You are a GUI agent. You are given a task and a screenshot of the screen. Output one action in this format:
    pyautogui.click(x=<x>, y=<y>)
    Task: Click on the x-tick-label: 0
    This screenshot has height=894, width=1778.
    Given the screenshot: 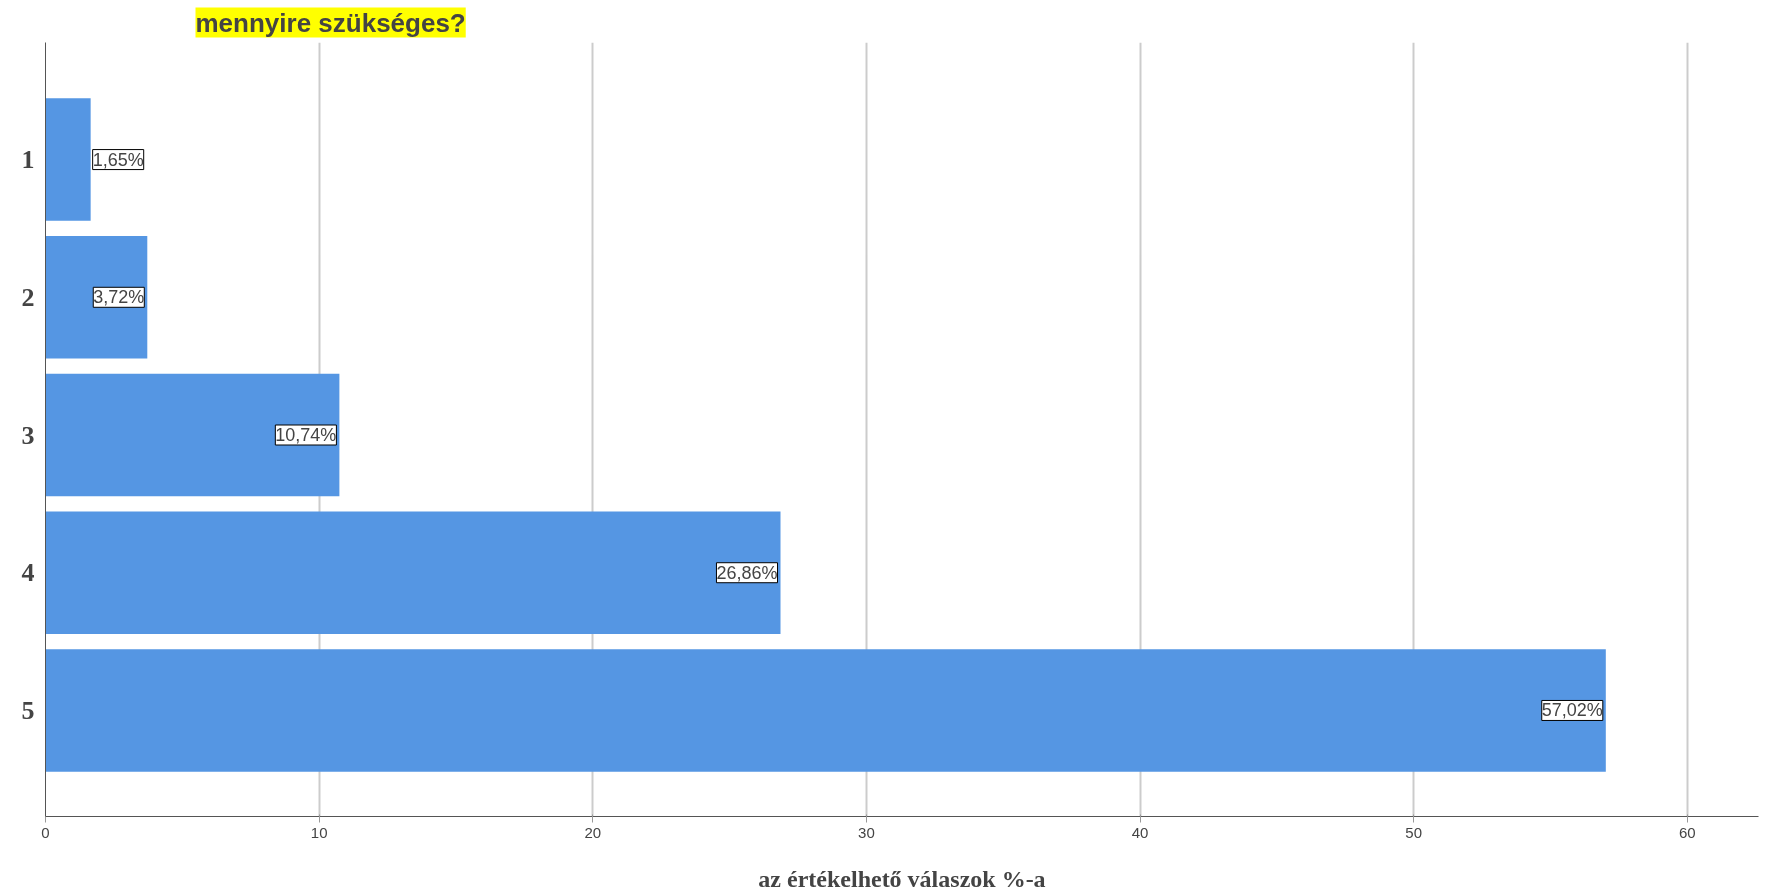 What is the action you would take?
    pyautogui.click(x=45, y=832)
    